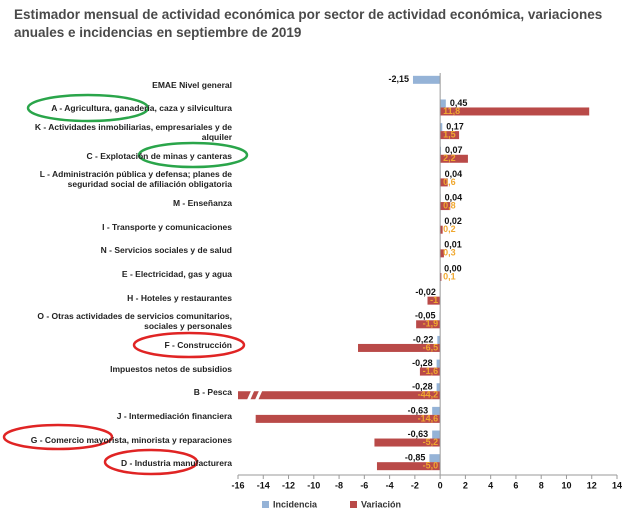 The width and height of the screenshot is (630, 517). What do you see at coordinates (263, 485) in the screenshot?
I see `x-tick-label: -14` at bounding box center [263, 485].